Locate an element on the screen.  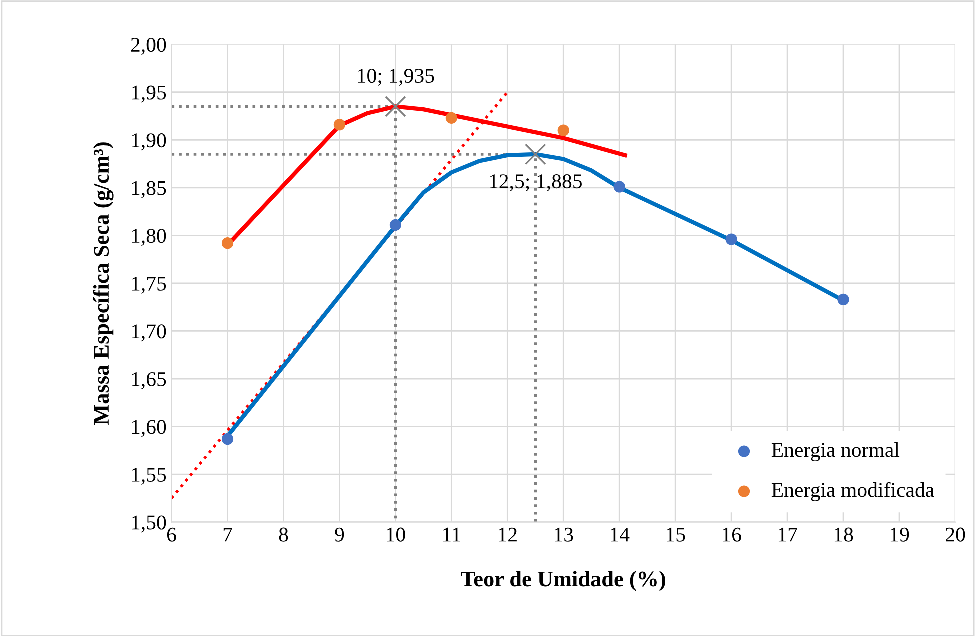
y-tick-label: 2,00 is located at coordinates (148, 47).